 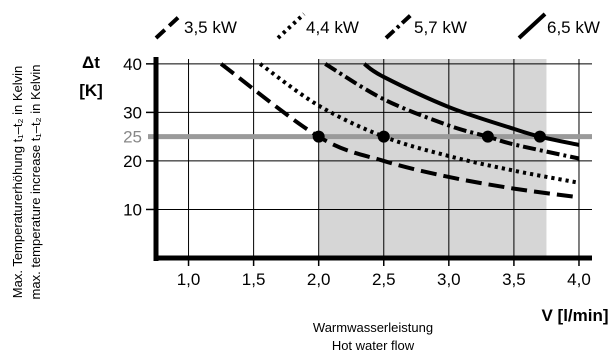 What do you see at coordinates (189, 279) in the screenshot?
I see `x-tick-label-0: 1,0` at bounding box center [189, 279].